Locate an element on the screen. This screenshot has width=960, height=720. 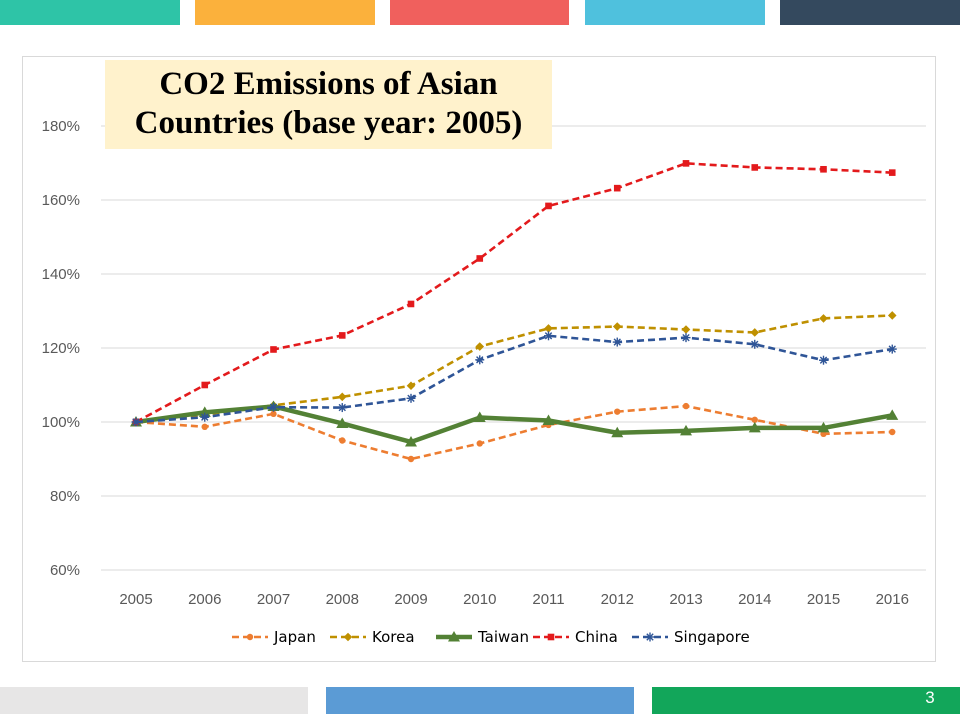
x-tick-label: 2012 is located at coordinates (617, 599).